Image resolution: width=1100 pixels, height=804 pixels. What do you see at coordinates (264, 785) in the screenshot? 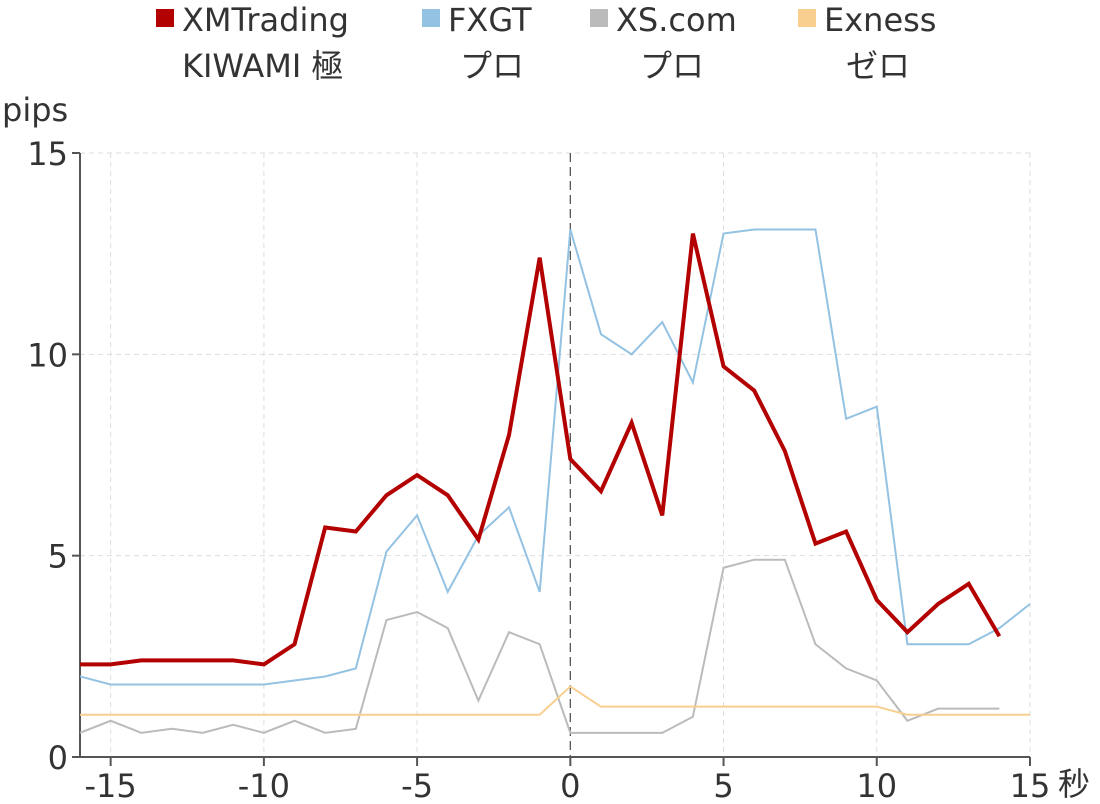
I see `x-tick-label: -10` at bounding box center [264, 785].